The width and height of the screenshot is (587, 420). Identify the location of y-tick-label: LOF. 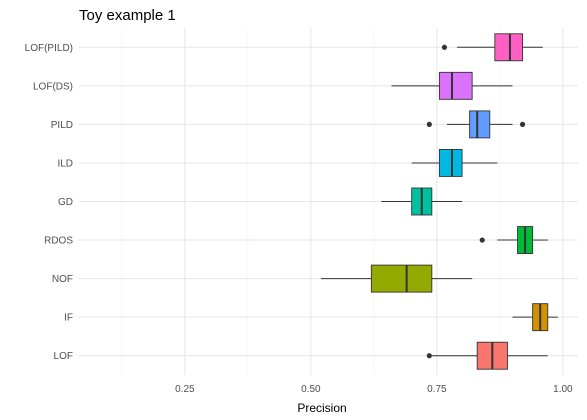
(63, 356).